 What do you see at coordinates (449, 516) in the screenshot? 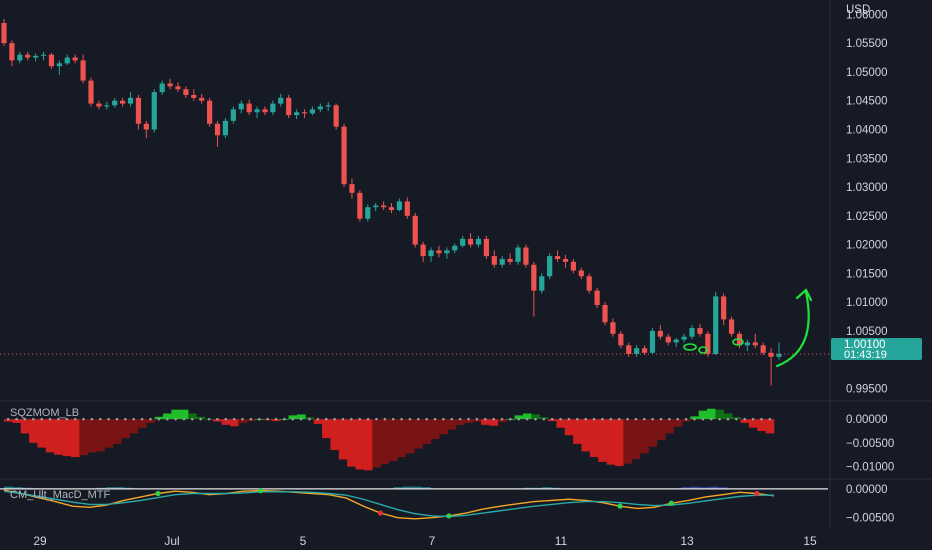
I see `macd-cross-dot` at bounding box center [449, 516].